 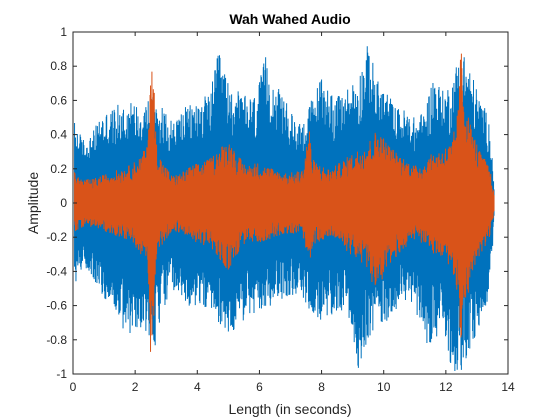 I want to click on x-axis-label: Length (in seconds), so click(x=290, y=409).